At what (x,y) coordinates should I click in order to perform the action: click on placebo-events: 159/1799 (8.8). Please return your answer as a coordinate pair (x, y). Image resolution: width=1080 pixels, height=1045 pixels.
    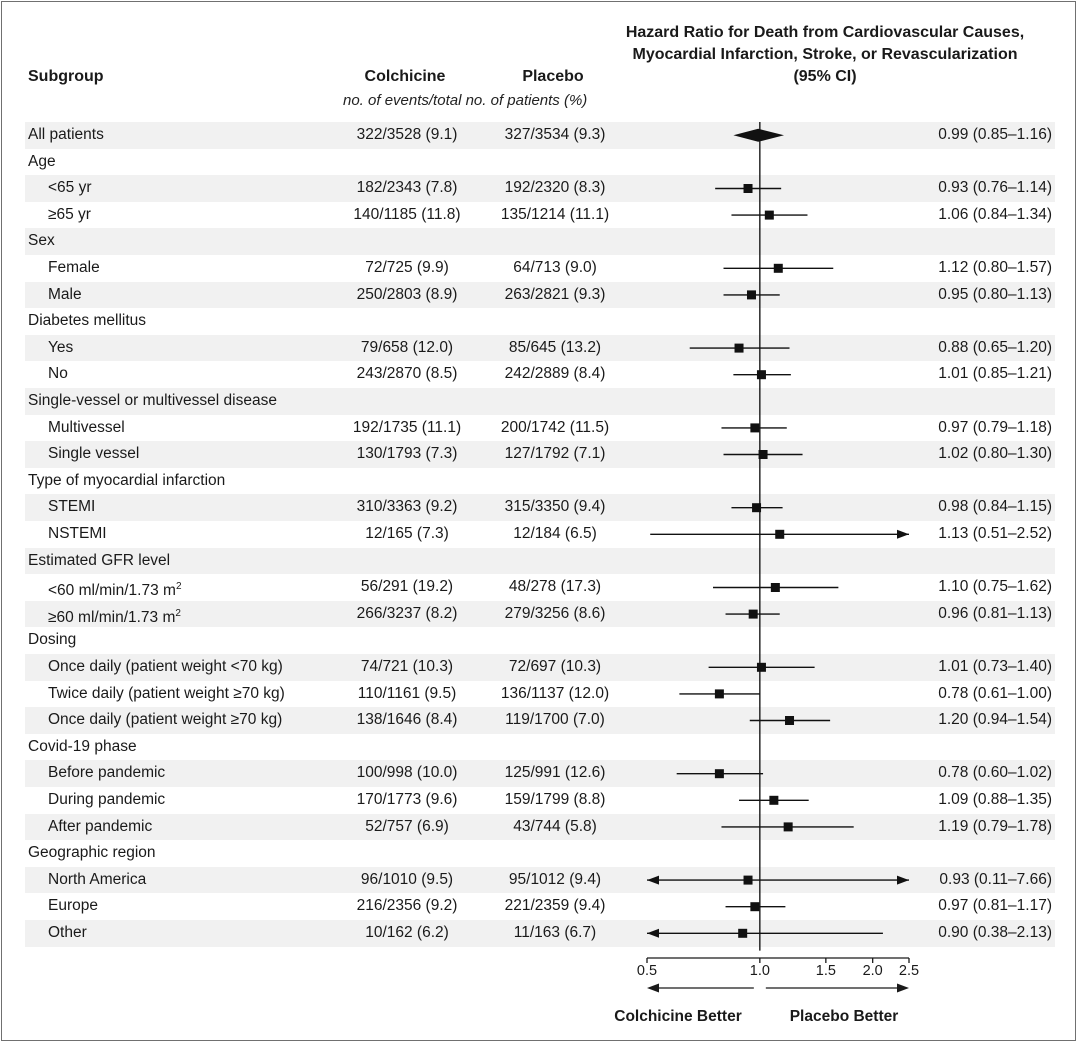
    Looking at the image, I should click on (555, 799).